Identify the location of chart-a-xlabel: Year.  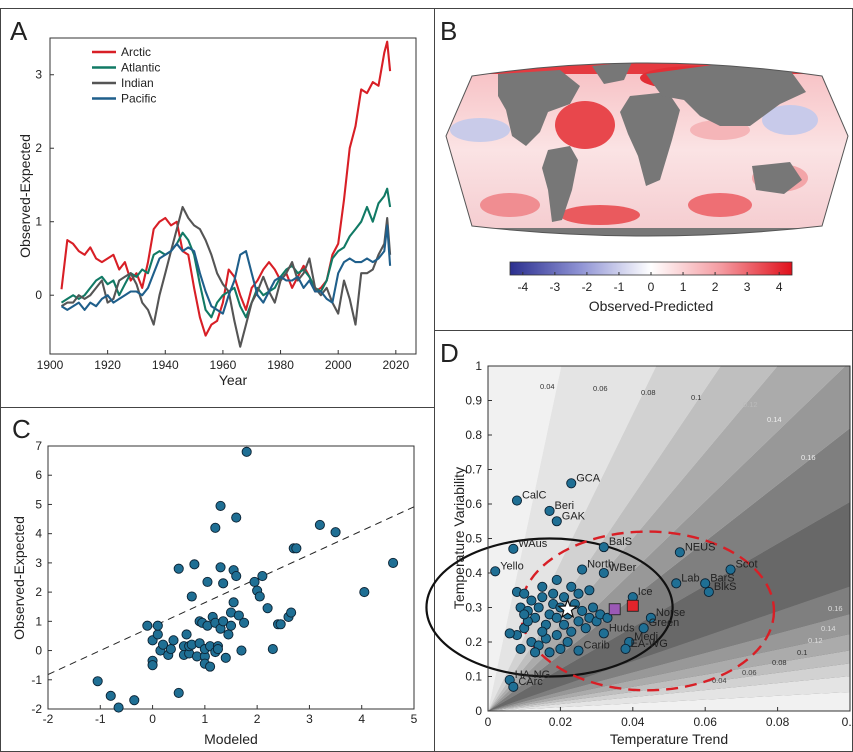
(233, 380).